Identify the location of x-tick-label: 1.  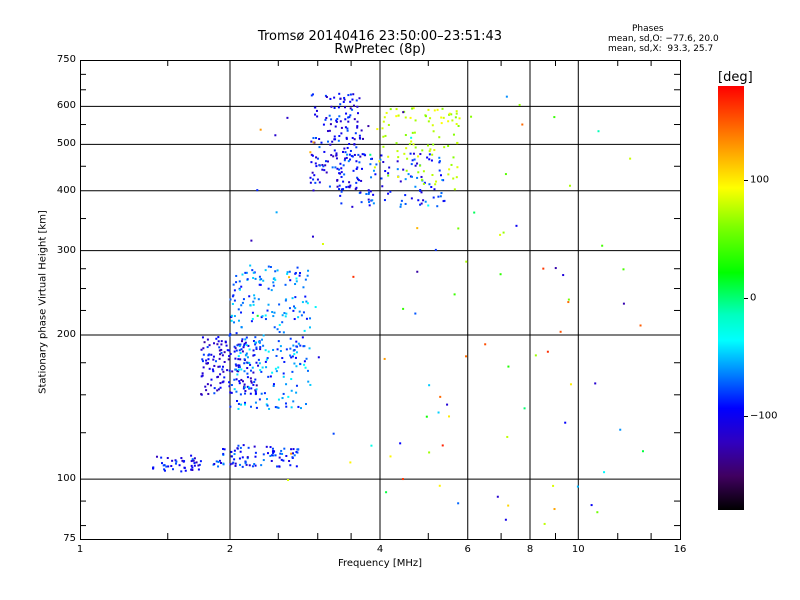
(80, 549).